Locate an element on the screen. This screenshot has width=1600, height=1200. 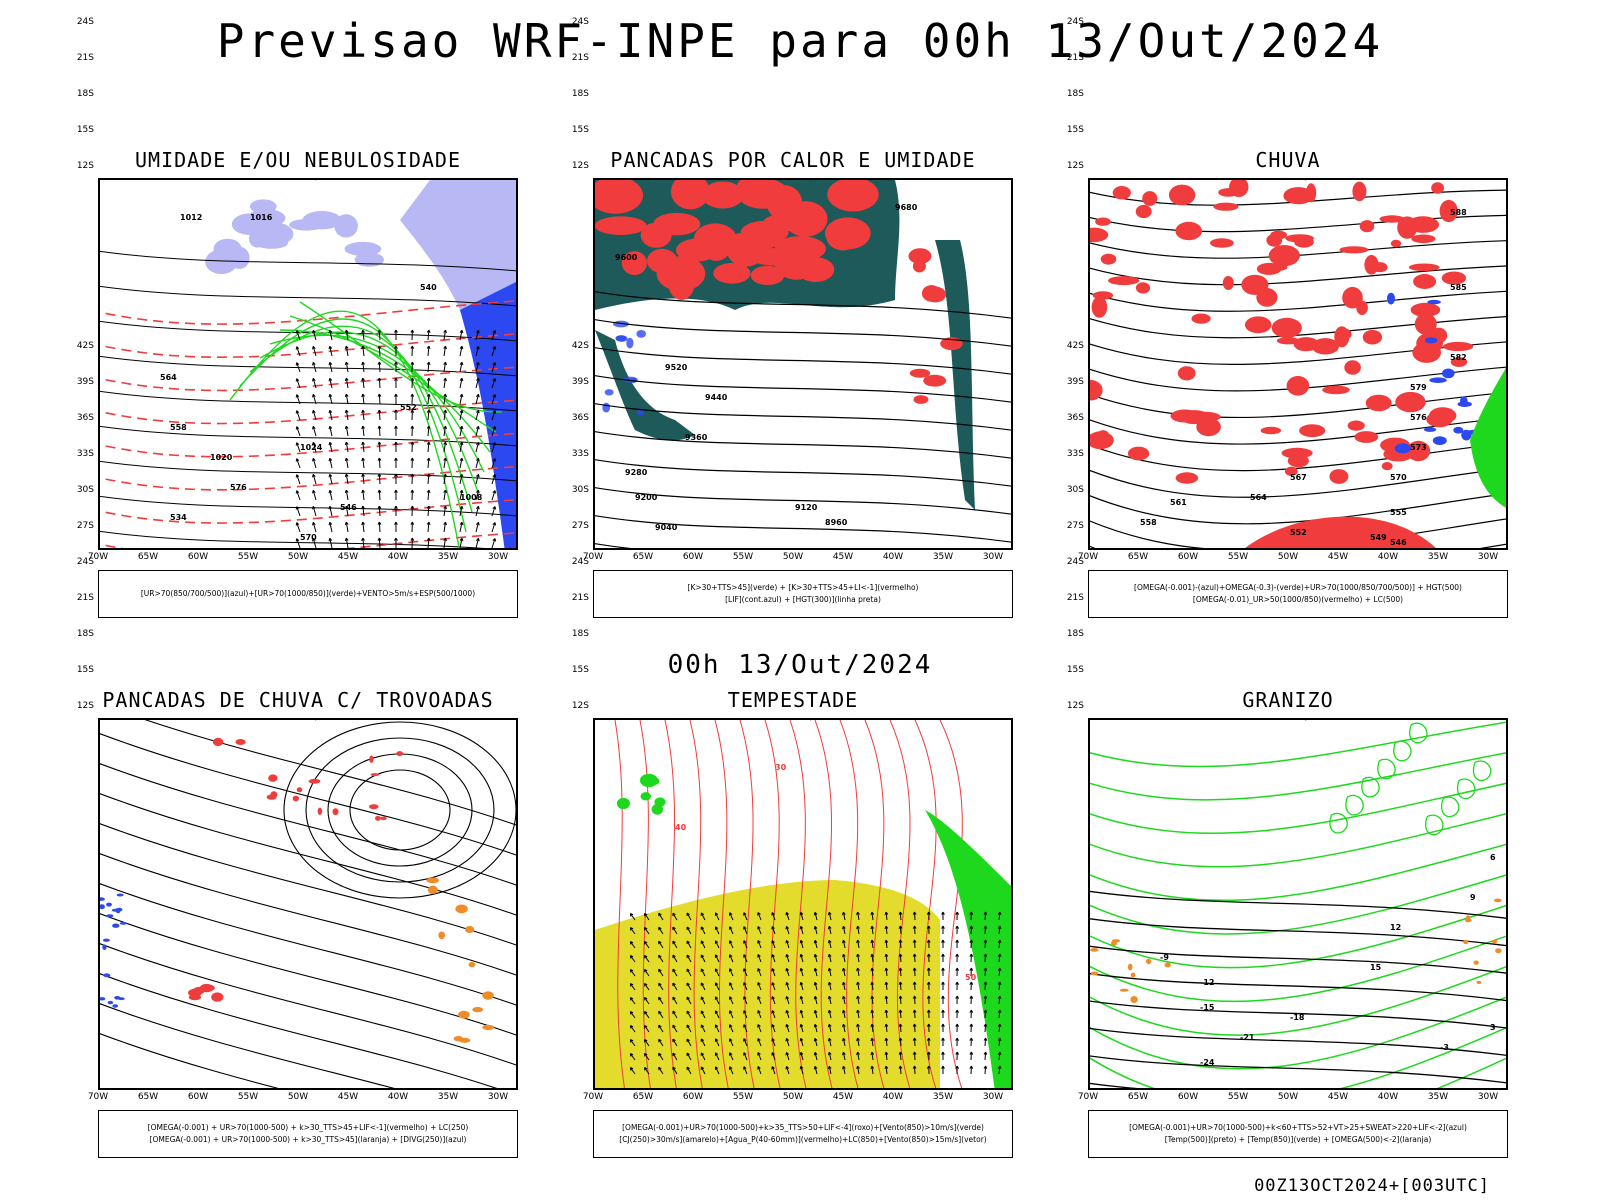
contour-label: 579 is located at coordinates (1418, 387).